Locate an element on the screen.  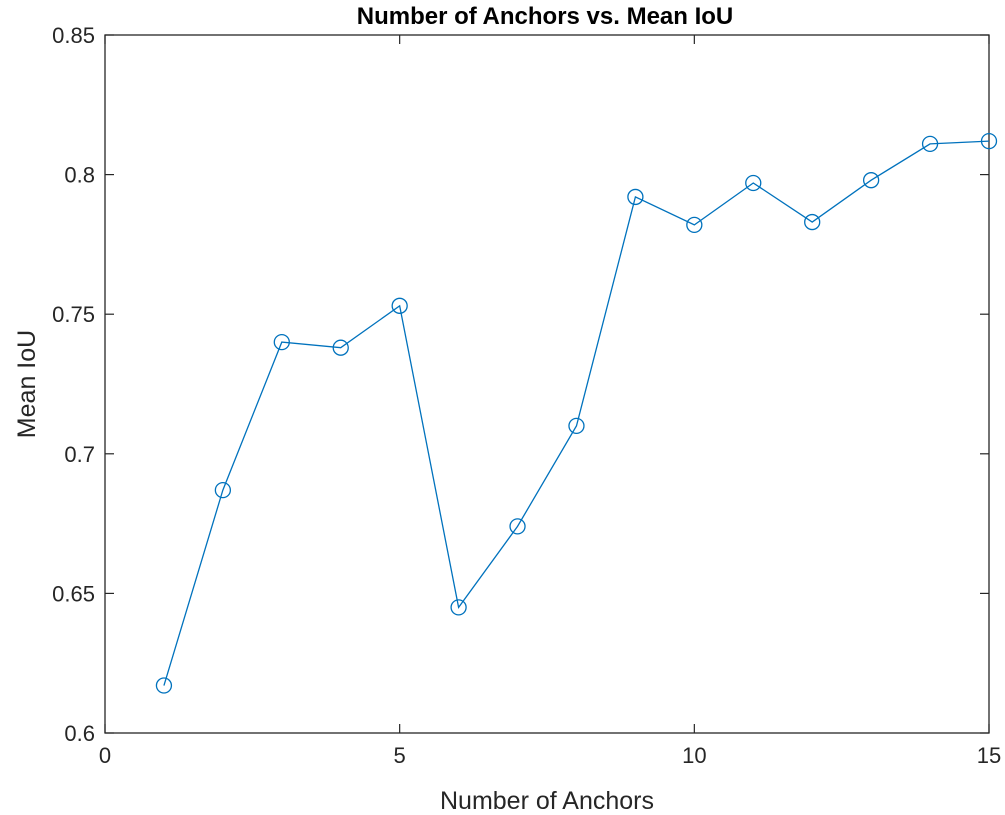
y-tick-label: 0.7 is located at coordinates (79, 454).